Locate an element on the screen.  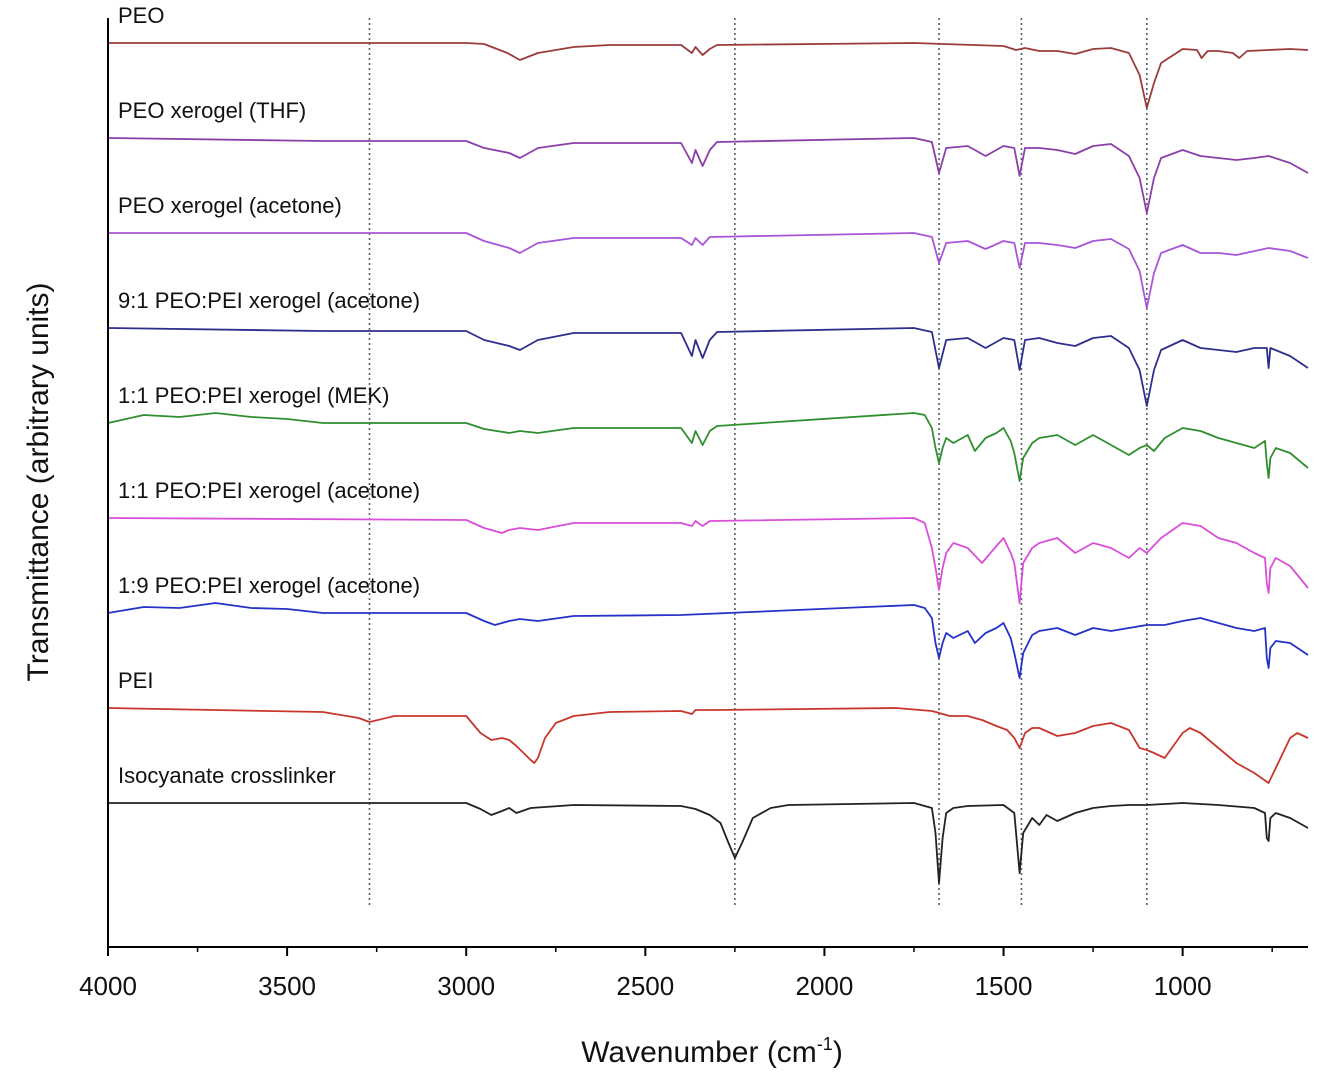
series-label-9: Isocyanate crosslinker is located at coordinates (227, 775).